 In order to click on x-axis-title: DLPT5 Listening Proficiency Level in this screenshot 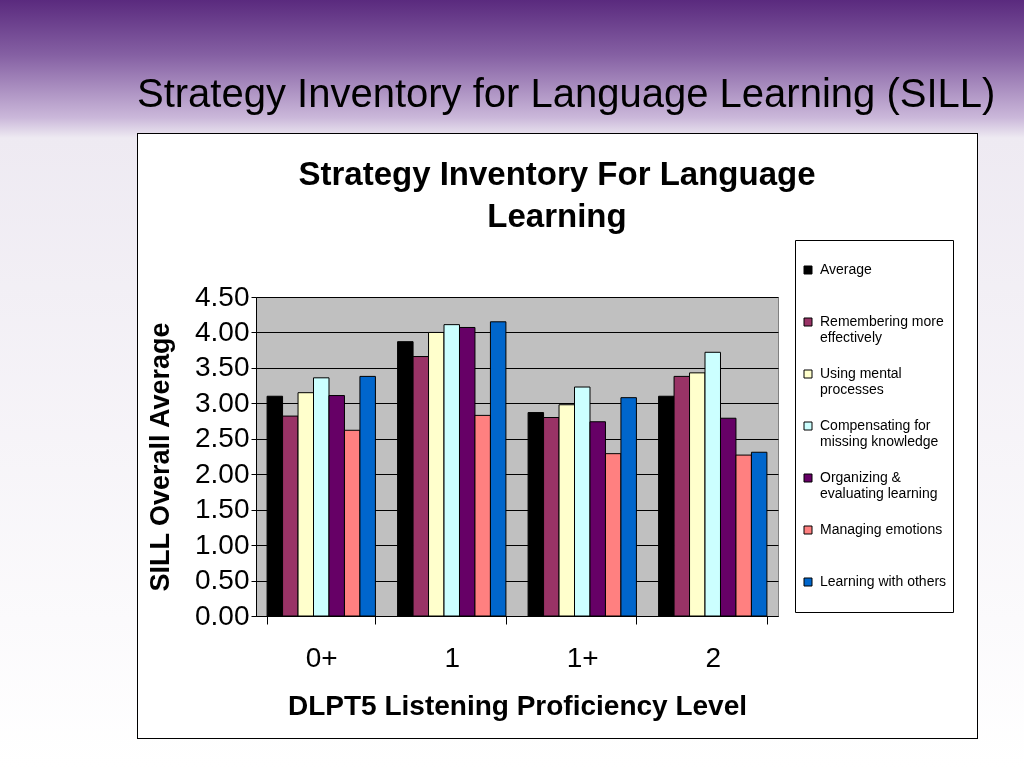, I will do `click(517, 705)`.